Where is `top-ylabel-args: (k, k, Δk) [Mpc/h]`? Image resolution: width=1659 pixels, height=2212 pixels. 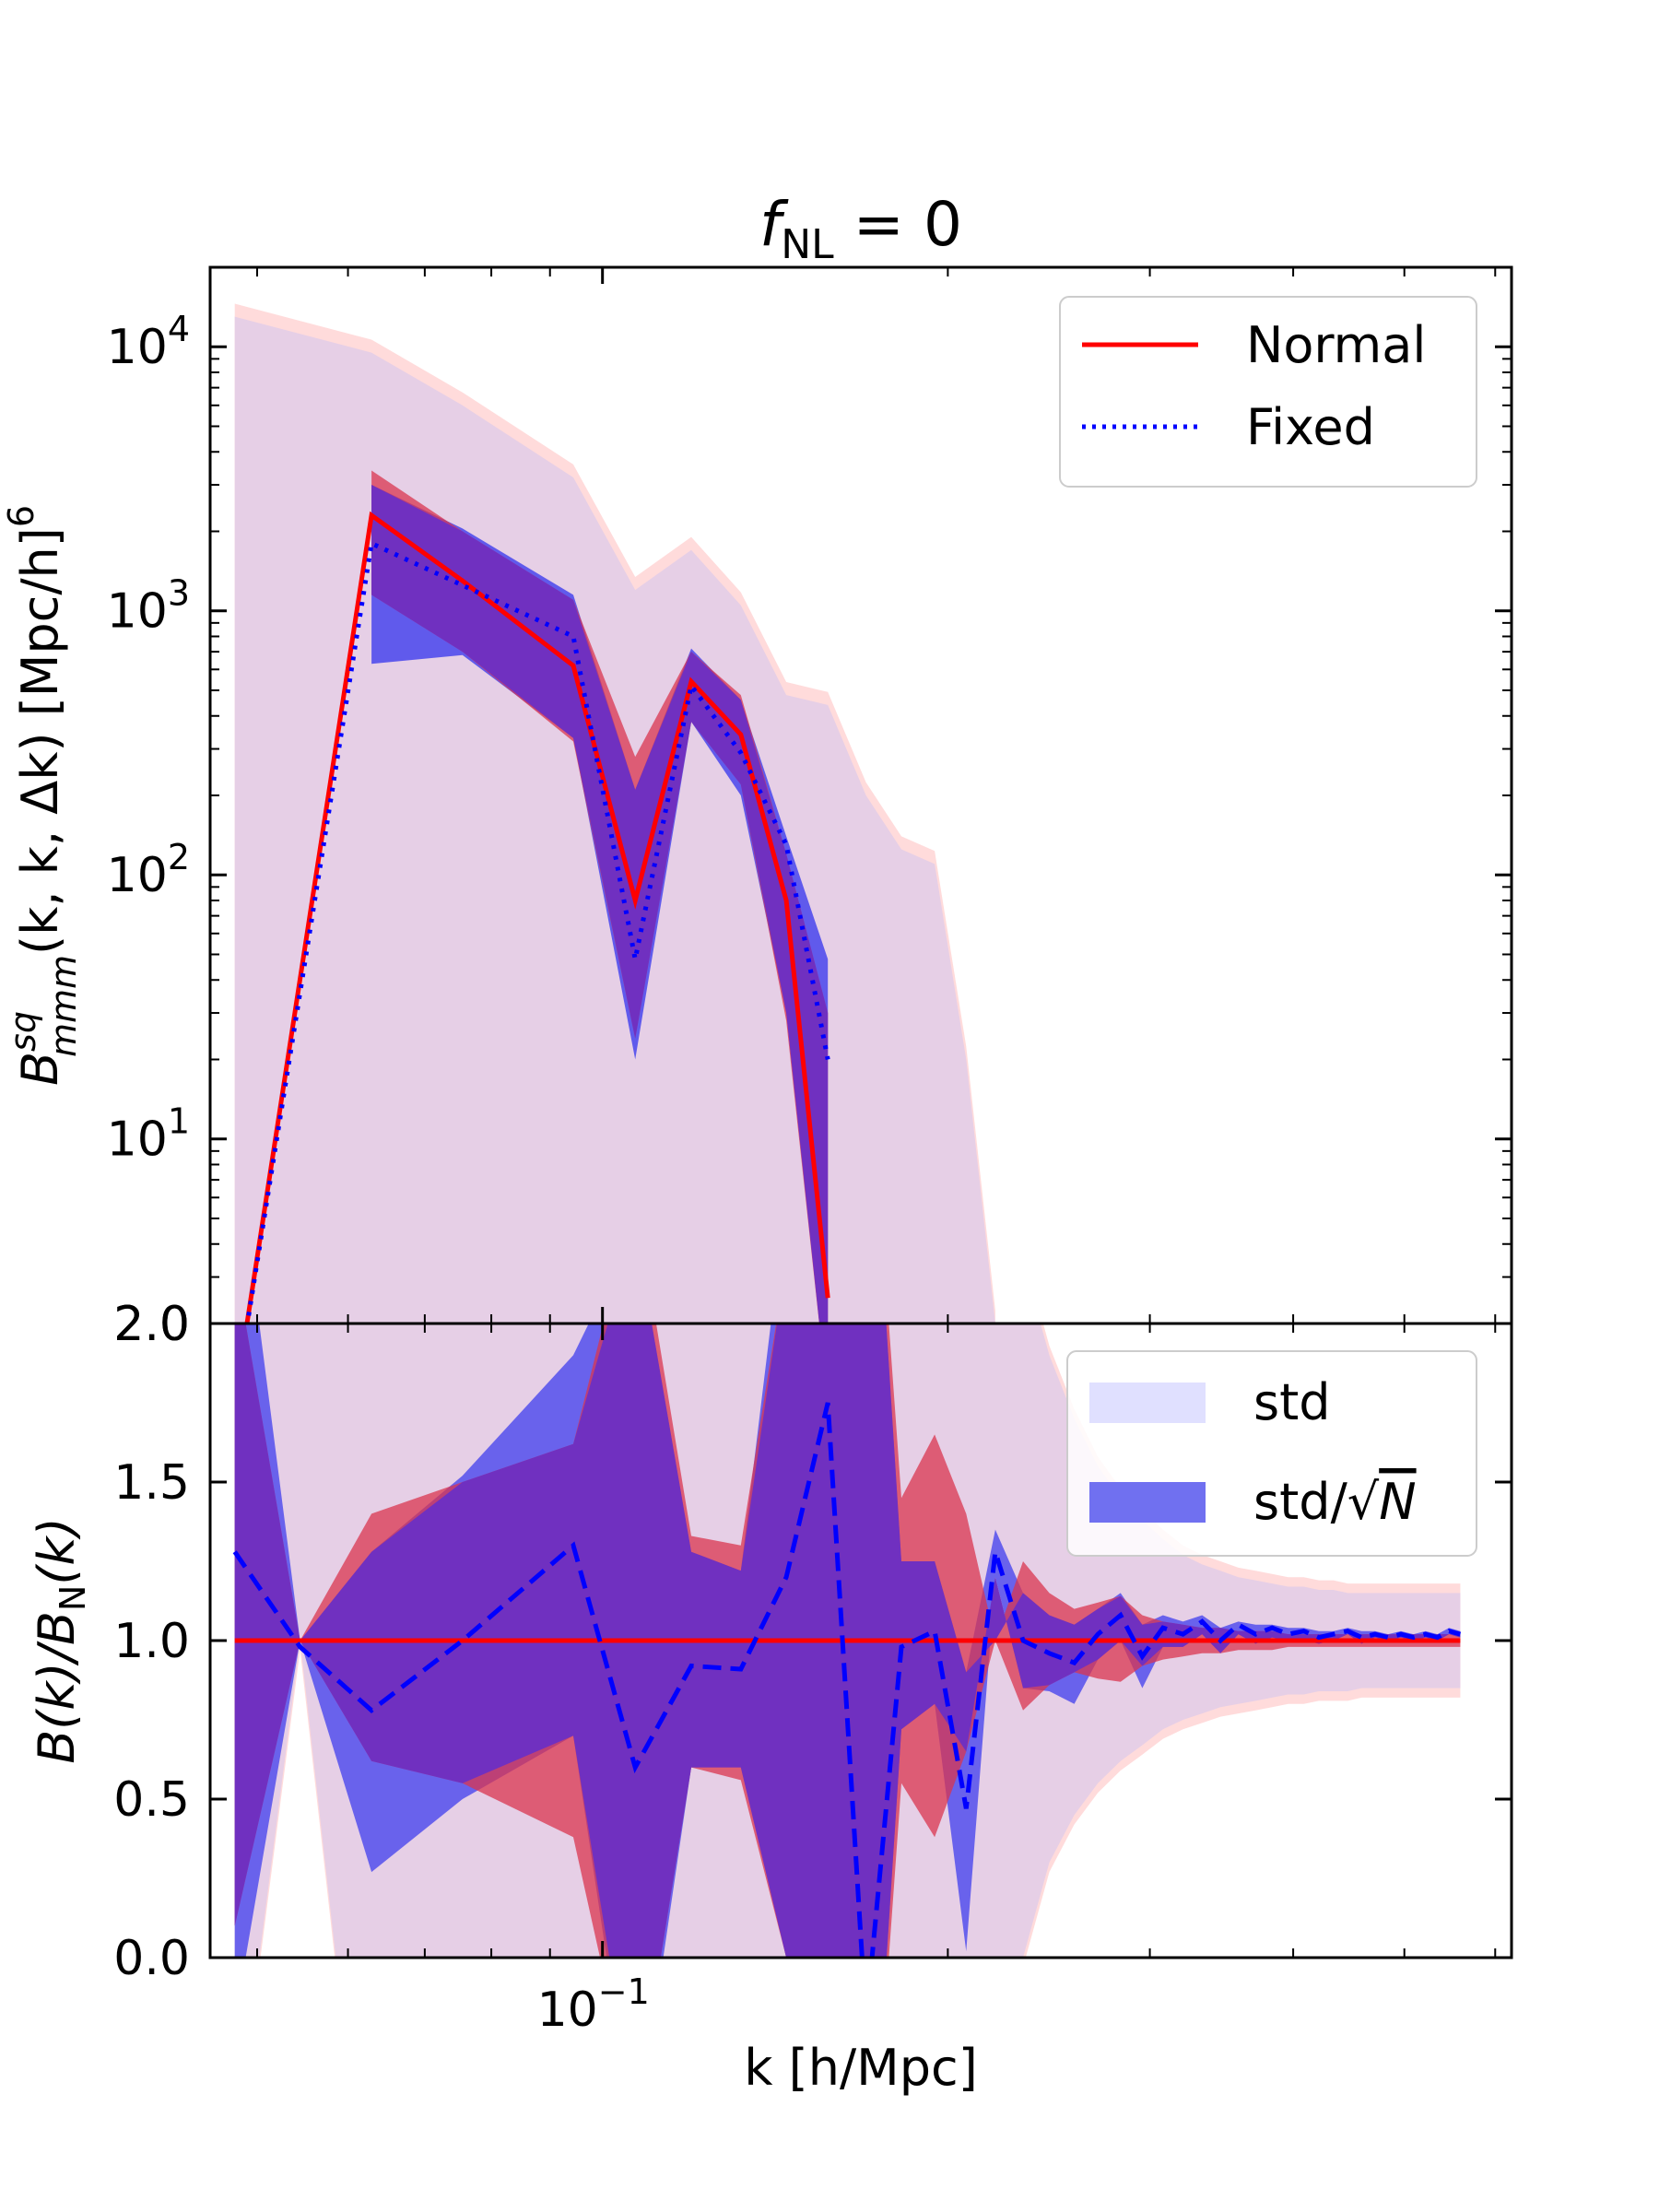
top-ylabel-args: (k, k, Δk) [Mpc/h] is located at coordinates (40, 741).